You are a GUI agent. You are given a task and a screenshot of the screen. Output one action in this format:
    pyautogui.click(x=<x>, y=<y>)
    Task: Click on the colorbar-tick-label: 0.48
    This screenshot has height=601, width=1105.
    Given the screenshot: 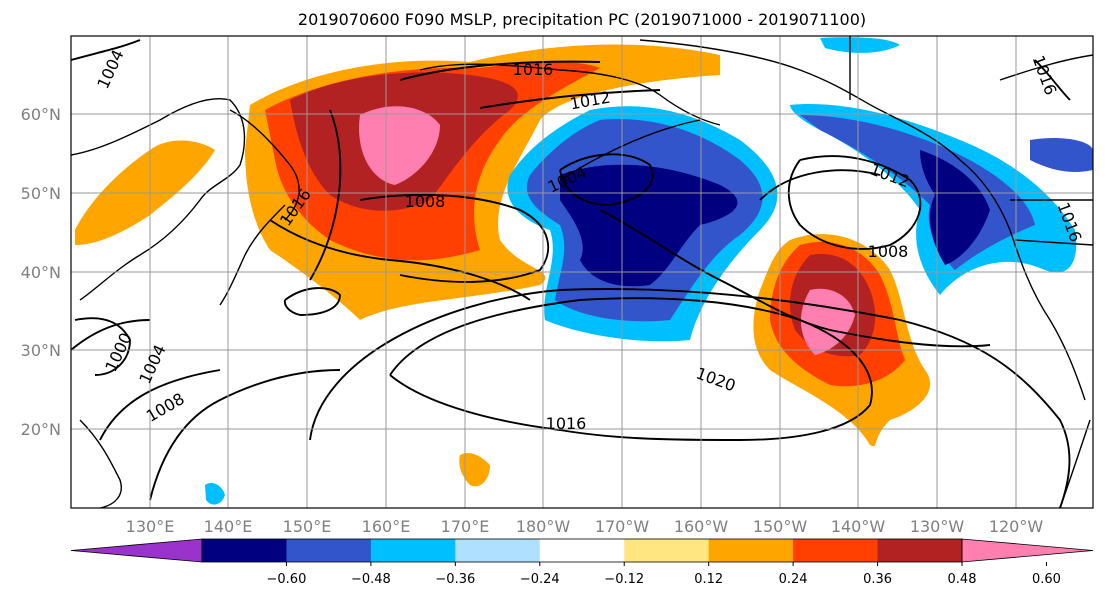 What is the action you would take?
    pyautogui.click(x=962, y=579)
    